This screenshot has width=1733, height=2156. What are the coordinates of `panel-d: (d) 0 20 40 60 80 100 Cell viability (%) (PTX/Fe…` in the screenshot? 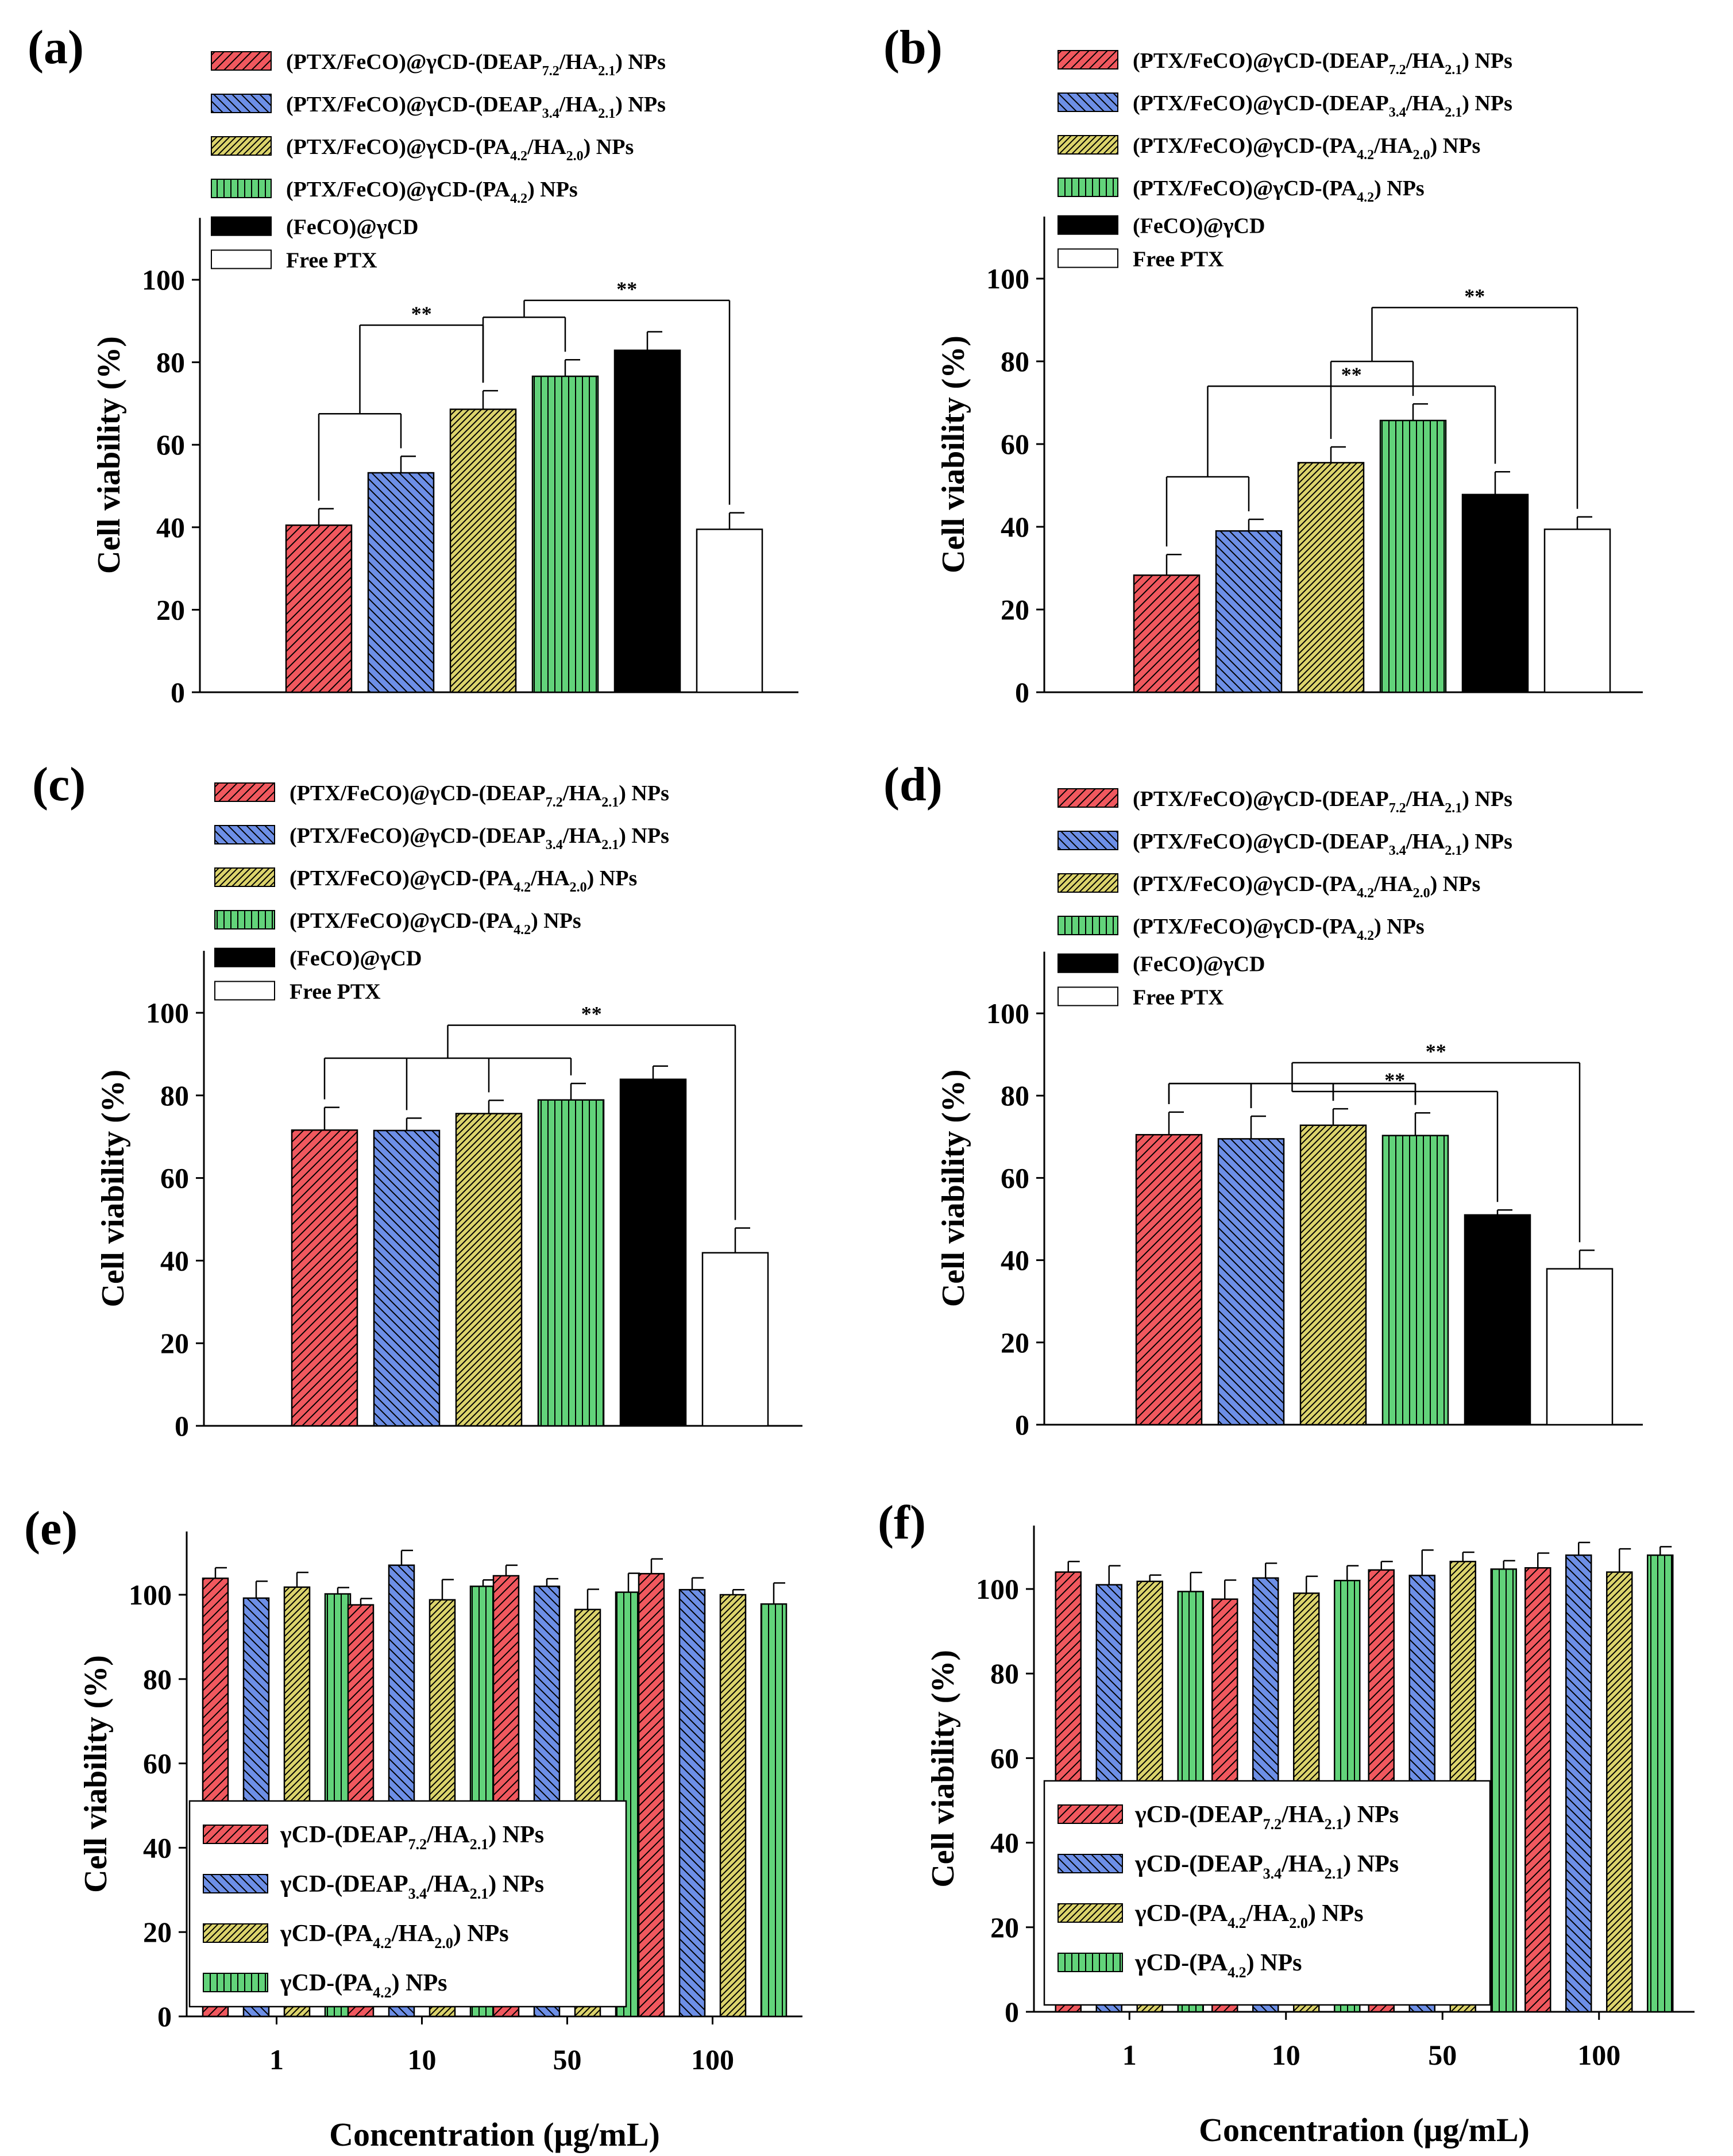 It's located at (1263, 1099).